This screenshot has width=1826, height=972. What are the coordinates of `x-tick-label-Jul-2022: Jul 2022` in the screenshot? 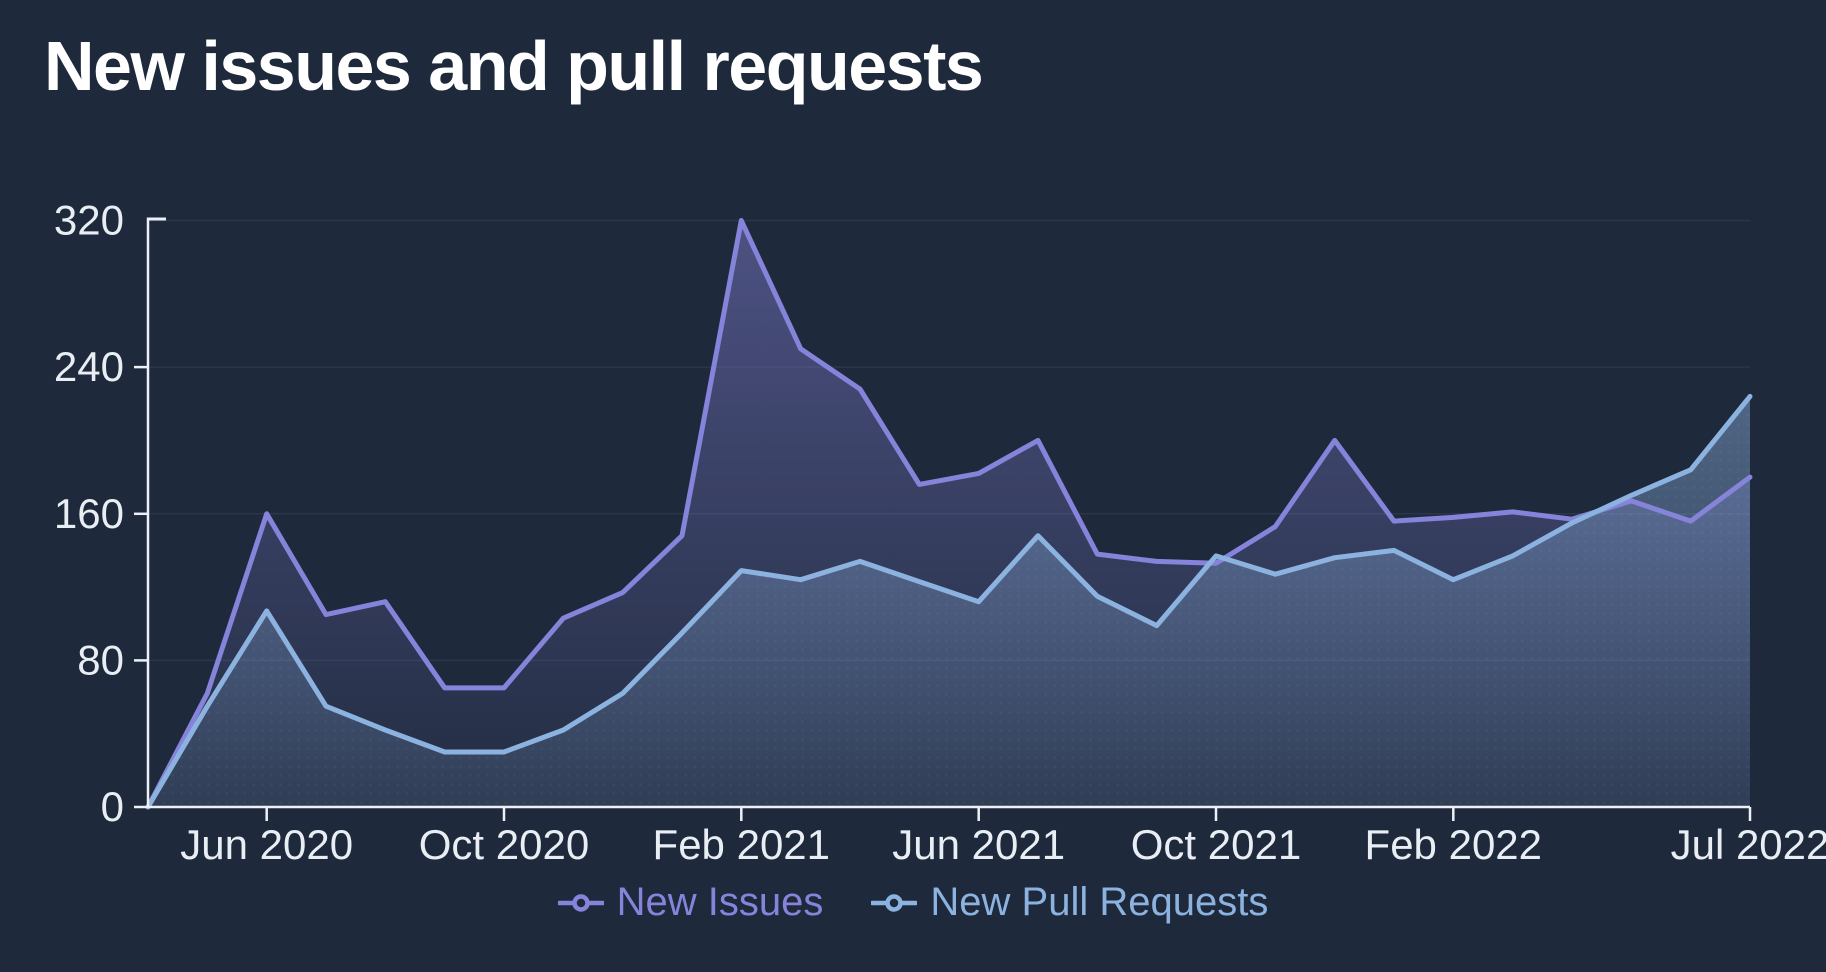 It's located at (1748, 844).